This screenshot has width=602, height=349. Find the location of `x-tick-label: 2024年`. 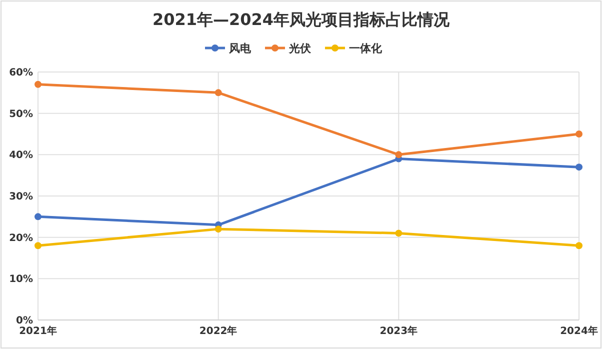

x-tick-label: 2024年 is located at coordinates (579, 331).